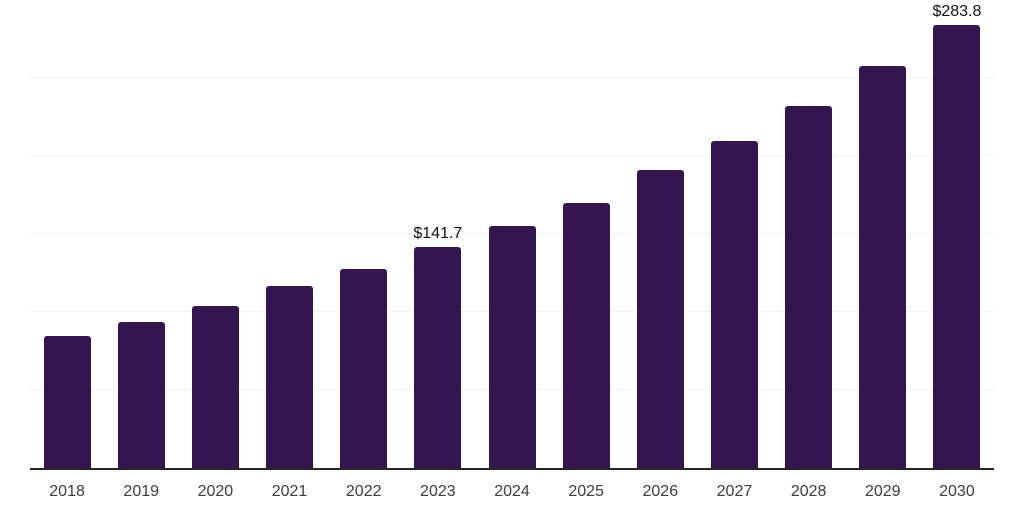 Image resolution: width=1024 pixels, height=512 pixels. What do you see at coordinates (215, 491) in the screenshot?
I see `x-tick-label-2020: 2020` at bounding box center [215, 491].